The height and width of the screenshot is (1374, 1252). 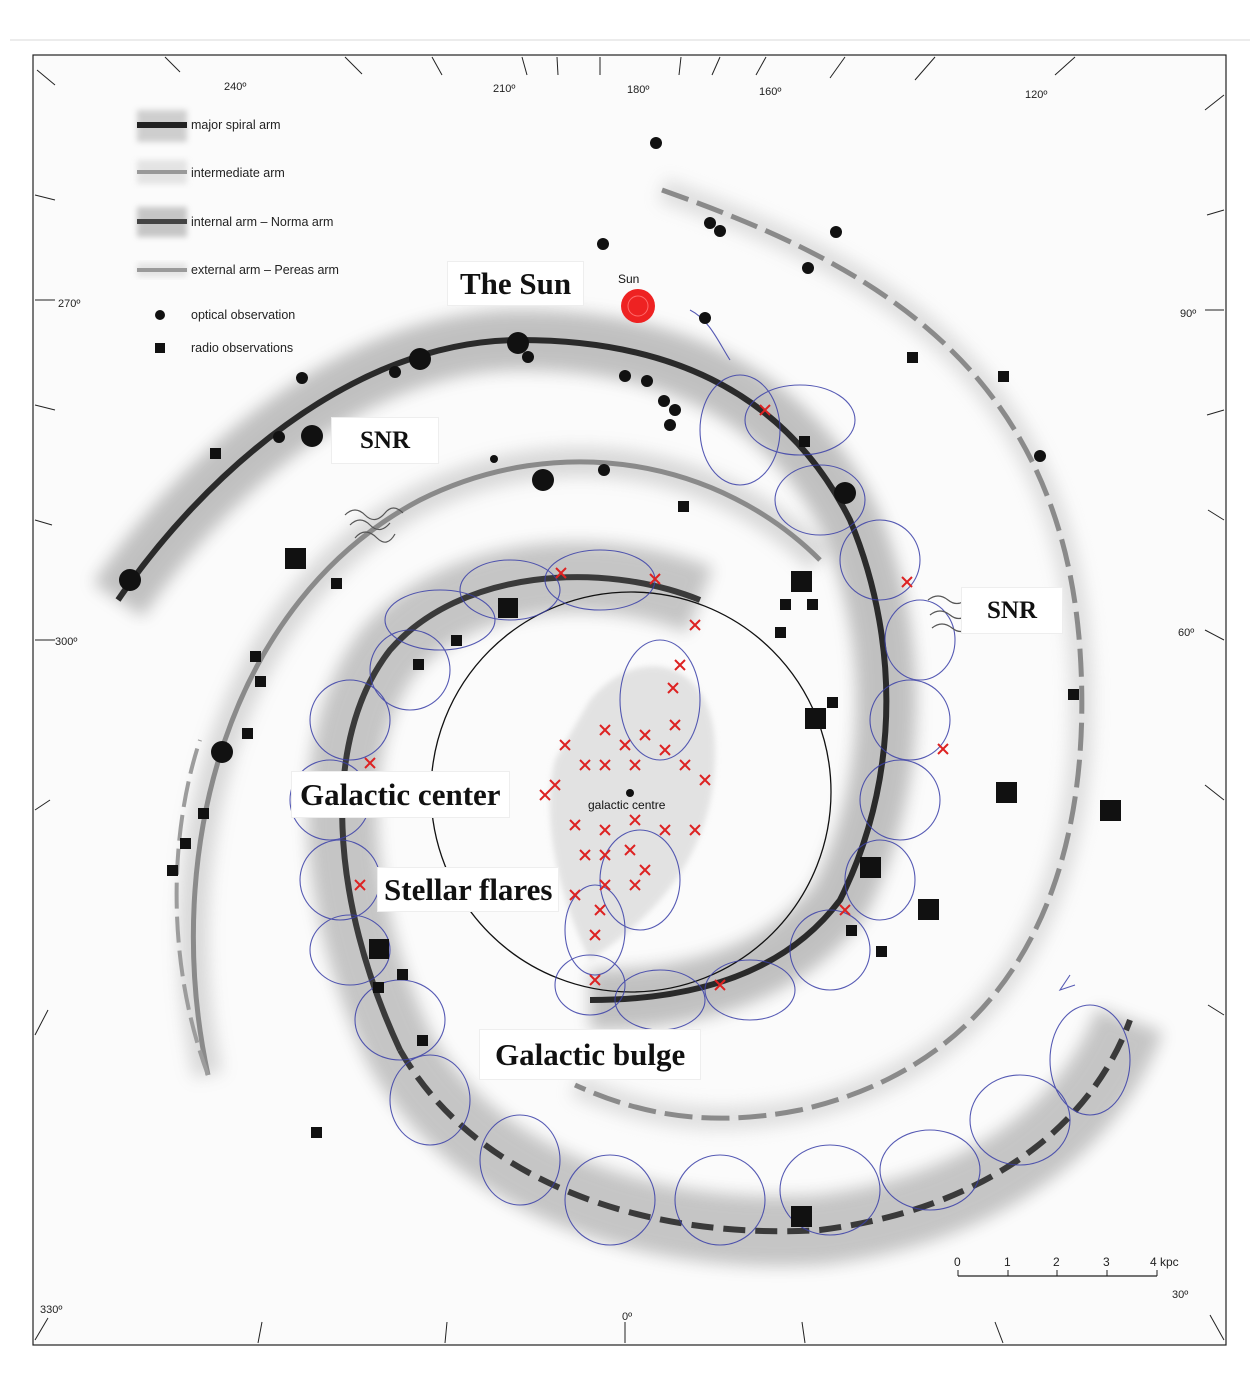 What do you see at coordinates (385, 440) in the screenshot?
I see `annotation-snr-left: SNR` at bounding box center [385, 440].